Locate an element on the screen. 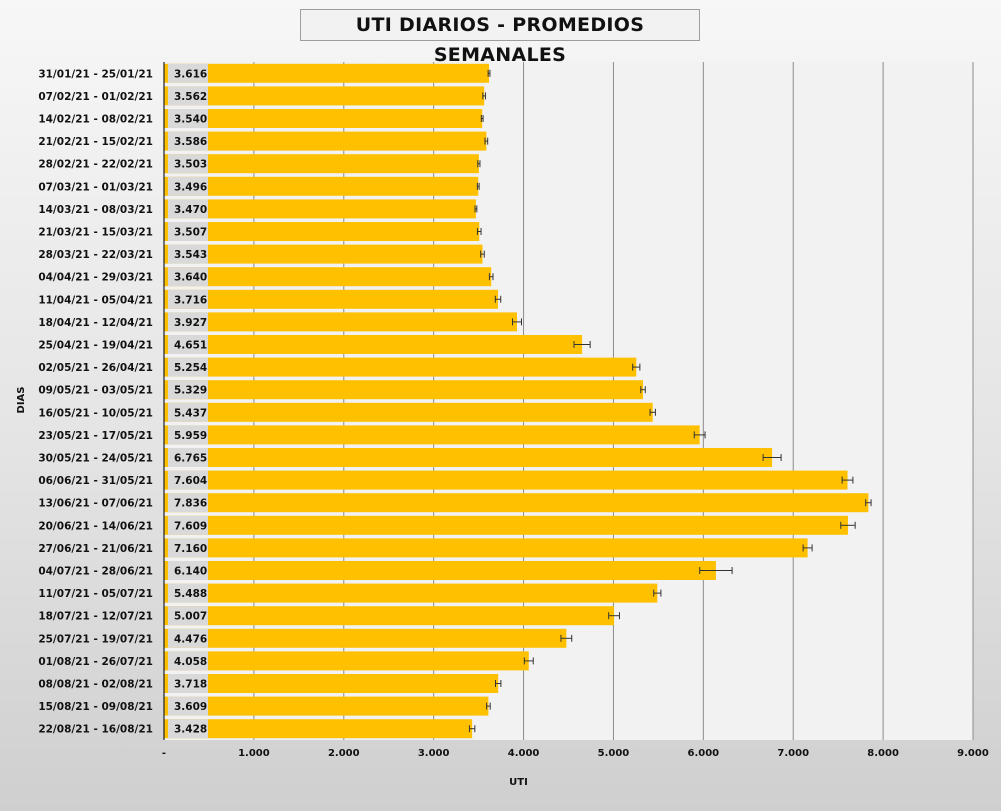  value-label: 7.836 is located at coordinates (190, 504).